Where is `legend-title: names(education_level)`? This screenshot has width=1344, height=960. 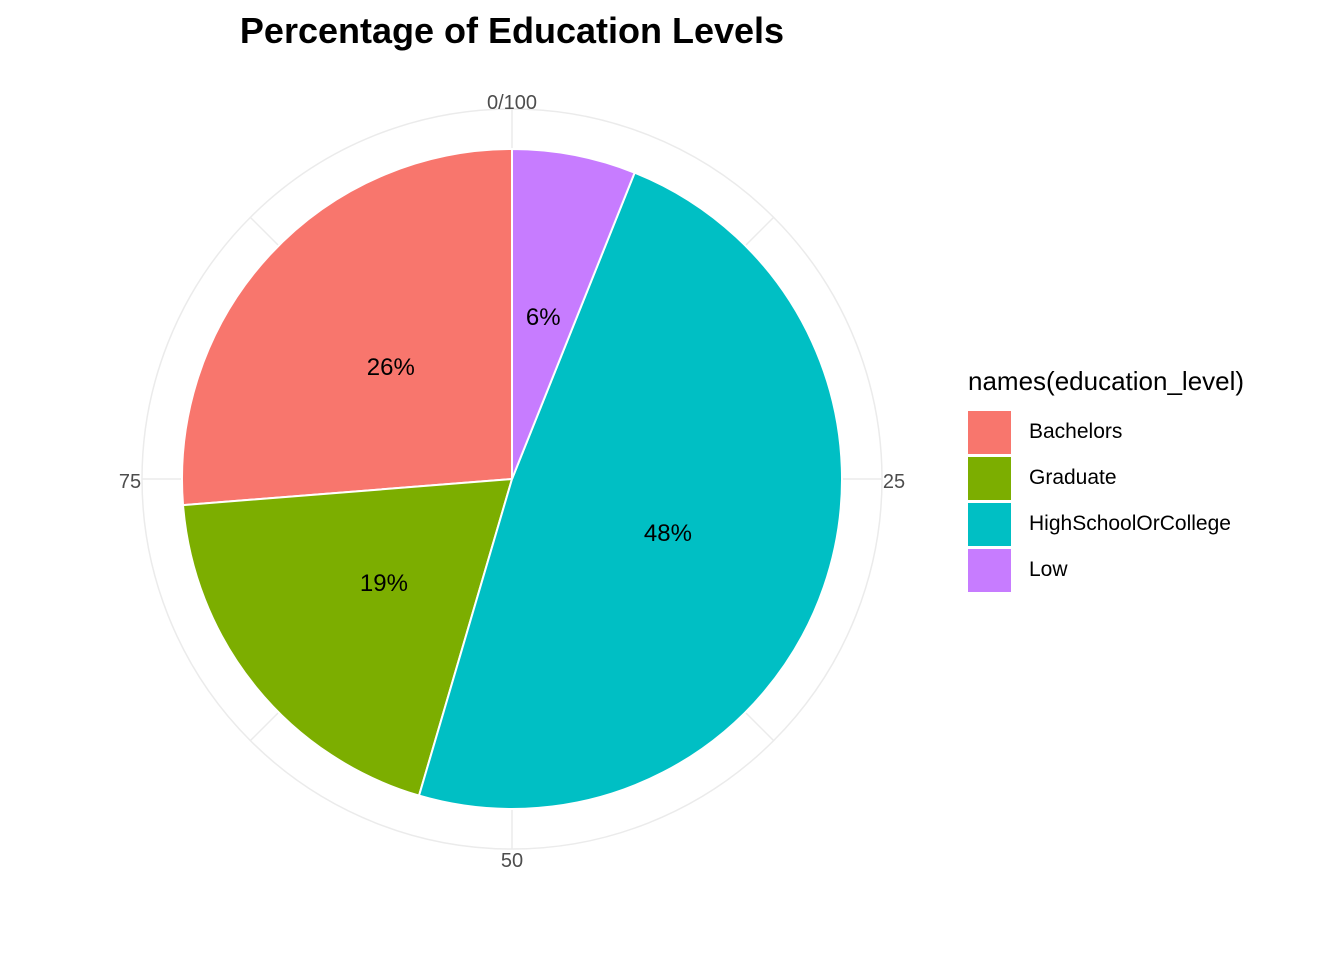
legend-title: names(education_level) is located at coordinates (1106, 381).